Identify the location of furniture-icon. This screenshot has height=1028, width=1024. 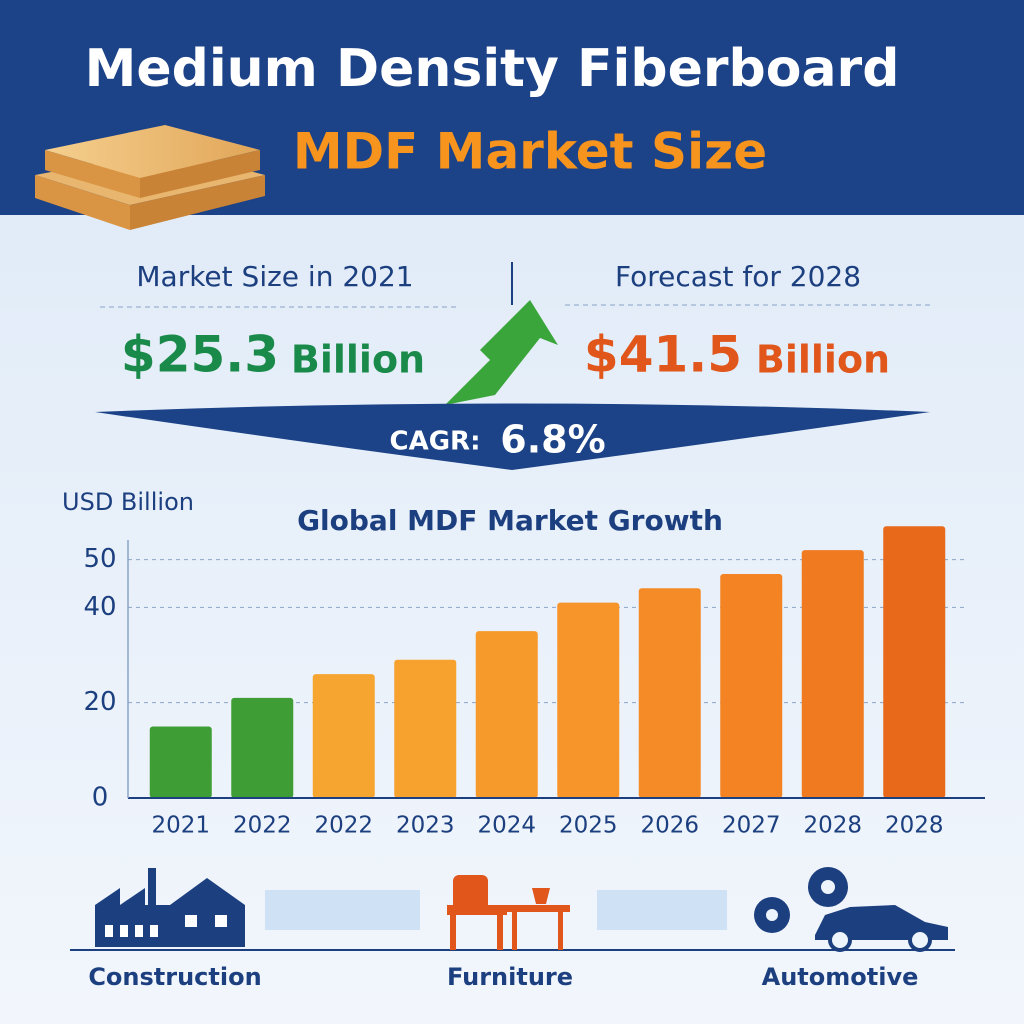
(508, 912).